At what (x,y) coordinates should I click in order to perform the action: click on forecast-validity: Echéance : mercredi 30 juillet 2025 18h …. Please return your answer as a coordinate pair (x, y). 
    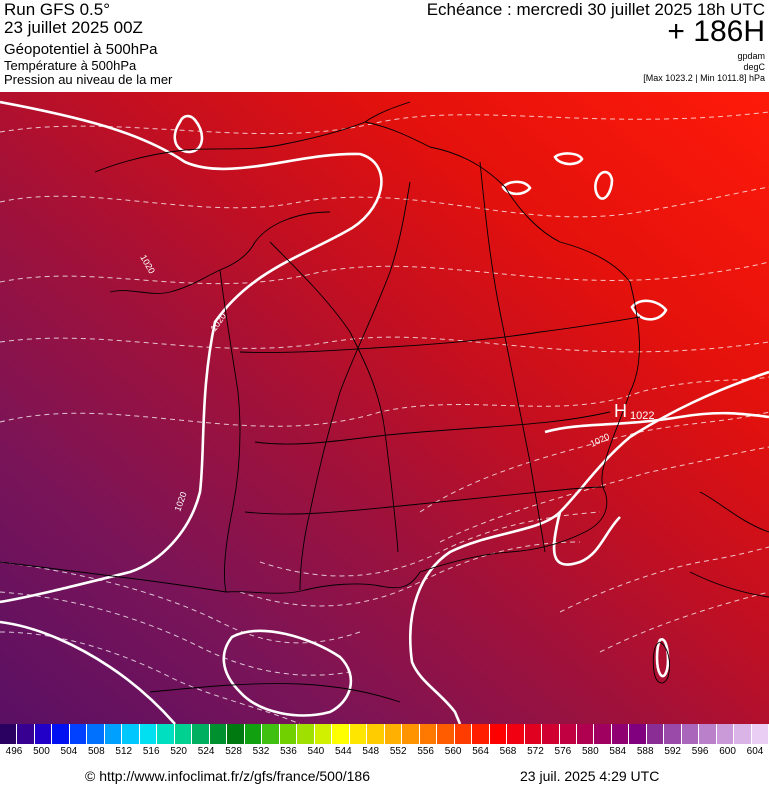
    Looking at the image, I should click on (595, 9).